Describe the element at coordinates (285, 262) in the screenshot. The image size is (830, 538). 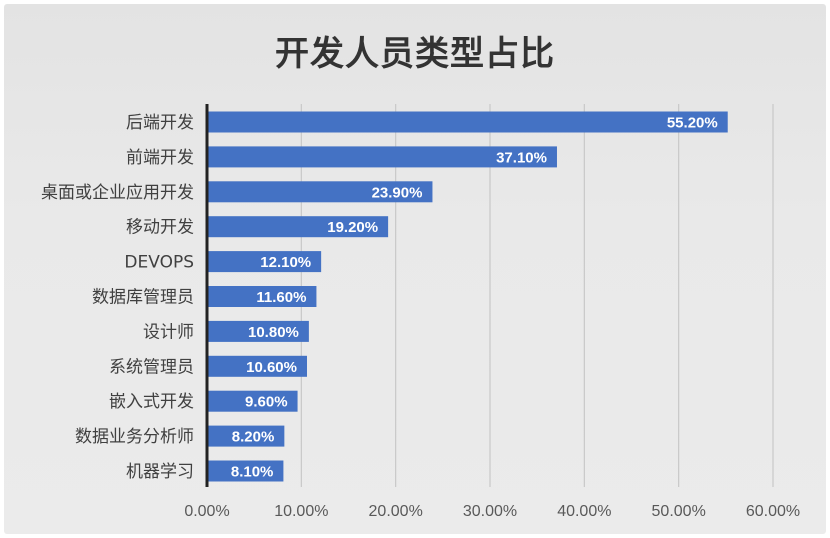
I see `data-label: 12.10%` at that location.